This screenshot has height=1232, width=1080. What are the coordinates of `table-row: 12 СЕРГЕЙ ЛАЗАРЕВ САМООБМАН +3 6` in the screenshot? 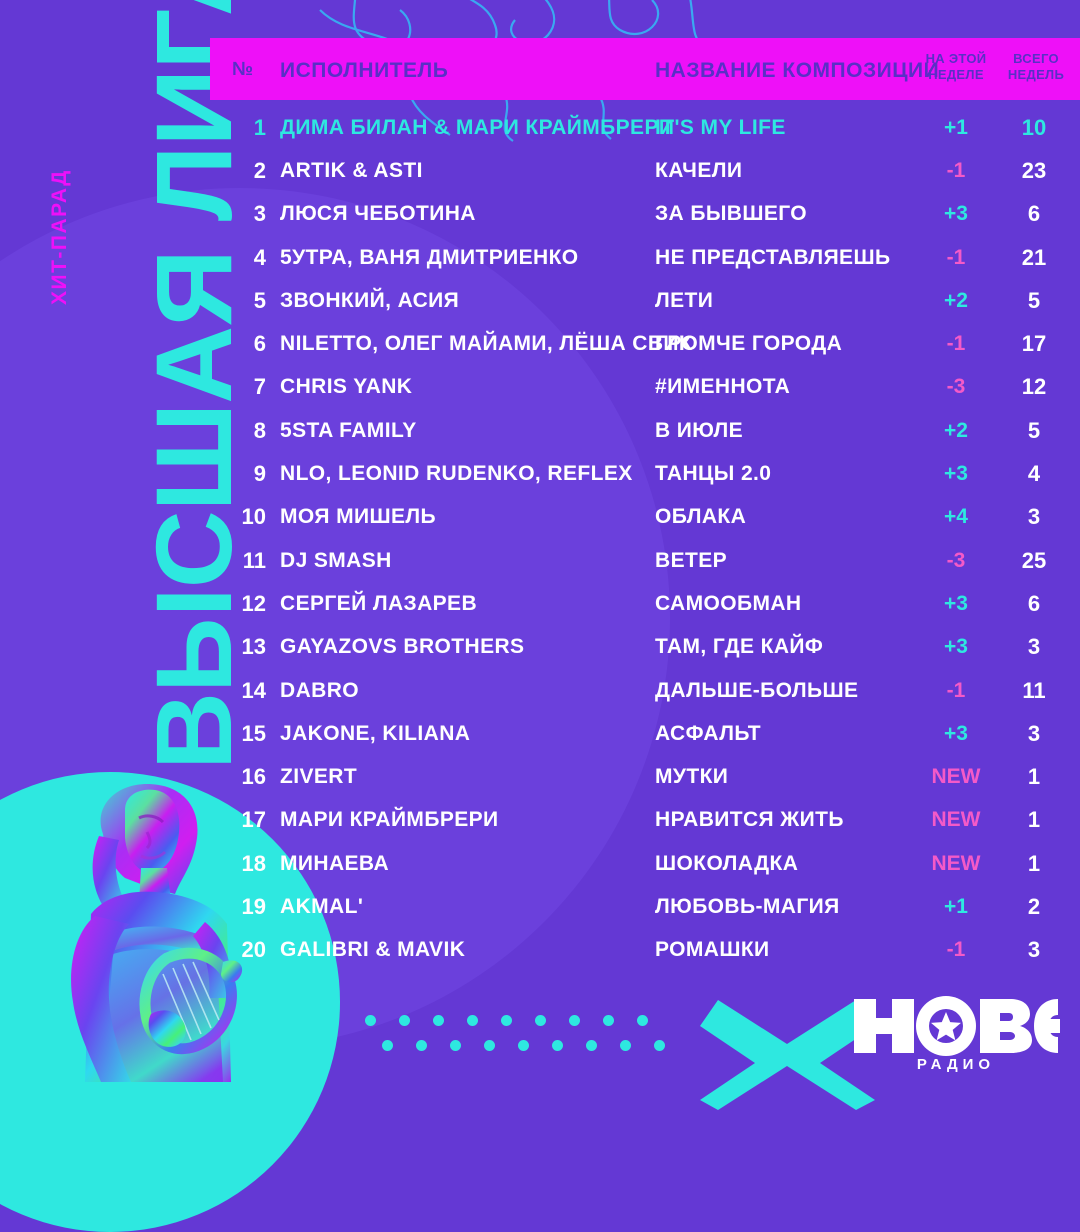 It's located at (645, 603).